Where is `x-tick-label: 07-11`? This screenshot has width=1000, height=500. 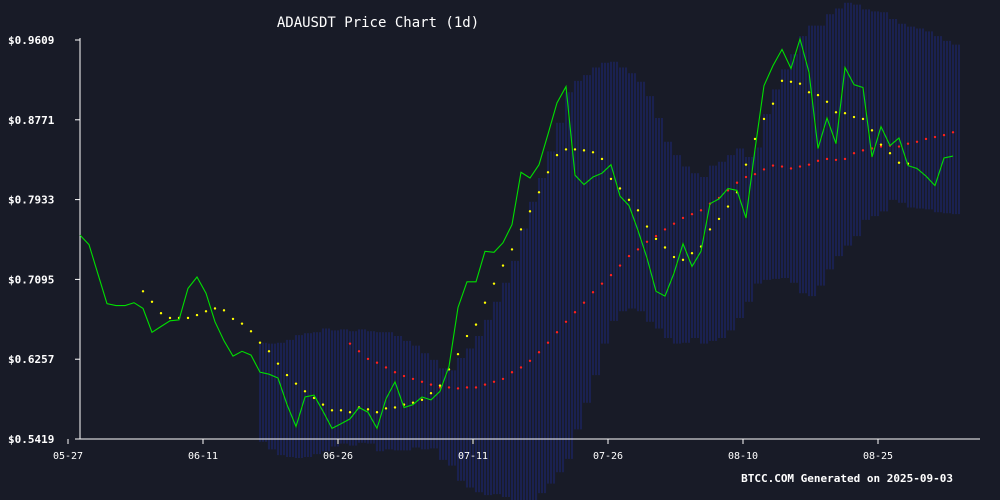
x-tick-label: 07-11 is located at coordinates (473, 456).